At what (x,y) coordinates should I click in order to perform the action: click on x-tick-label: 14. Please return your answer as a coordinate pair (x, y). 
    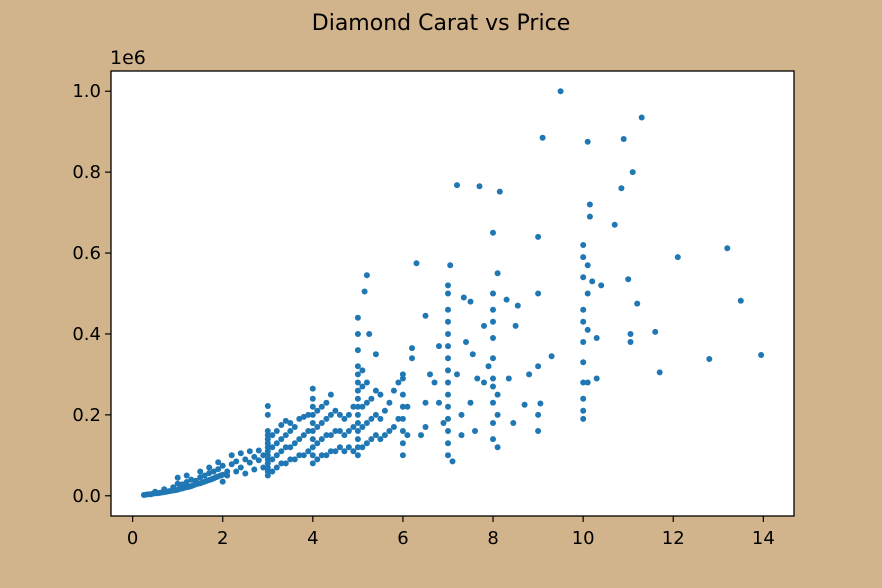
    Looking at the image, I should click on (763, 538).